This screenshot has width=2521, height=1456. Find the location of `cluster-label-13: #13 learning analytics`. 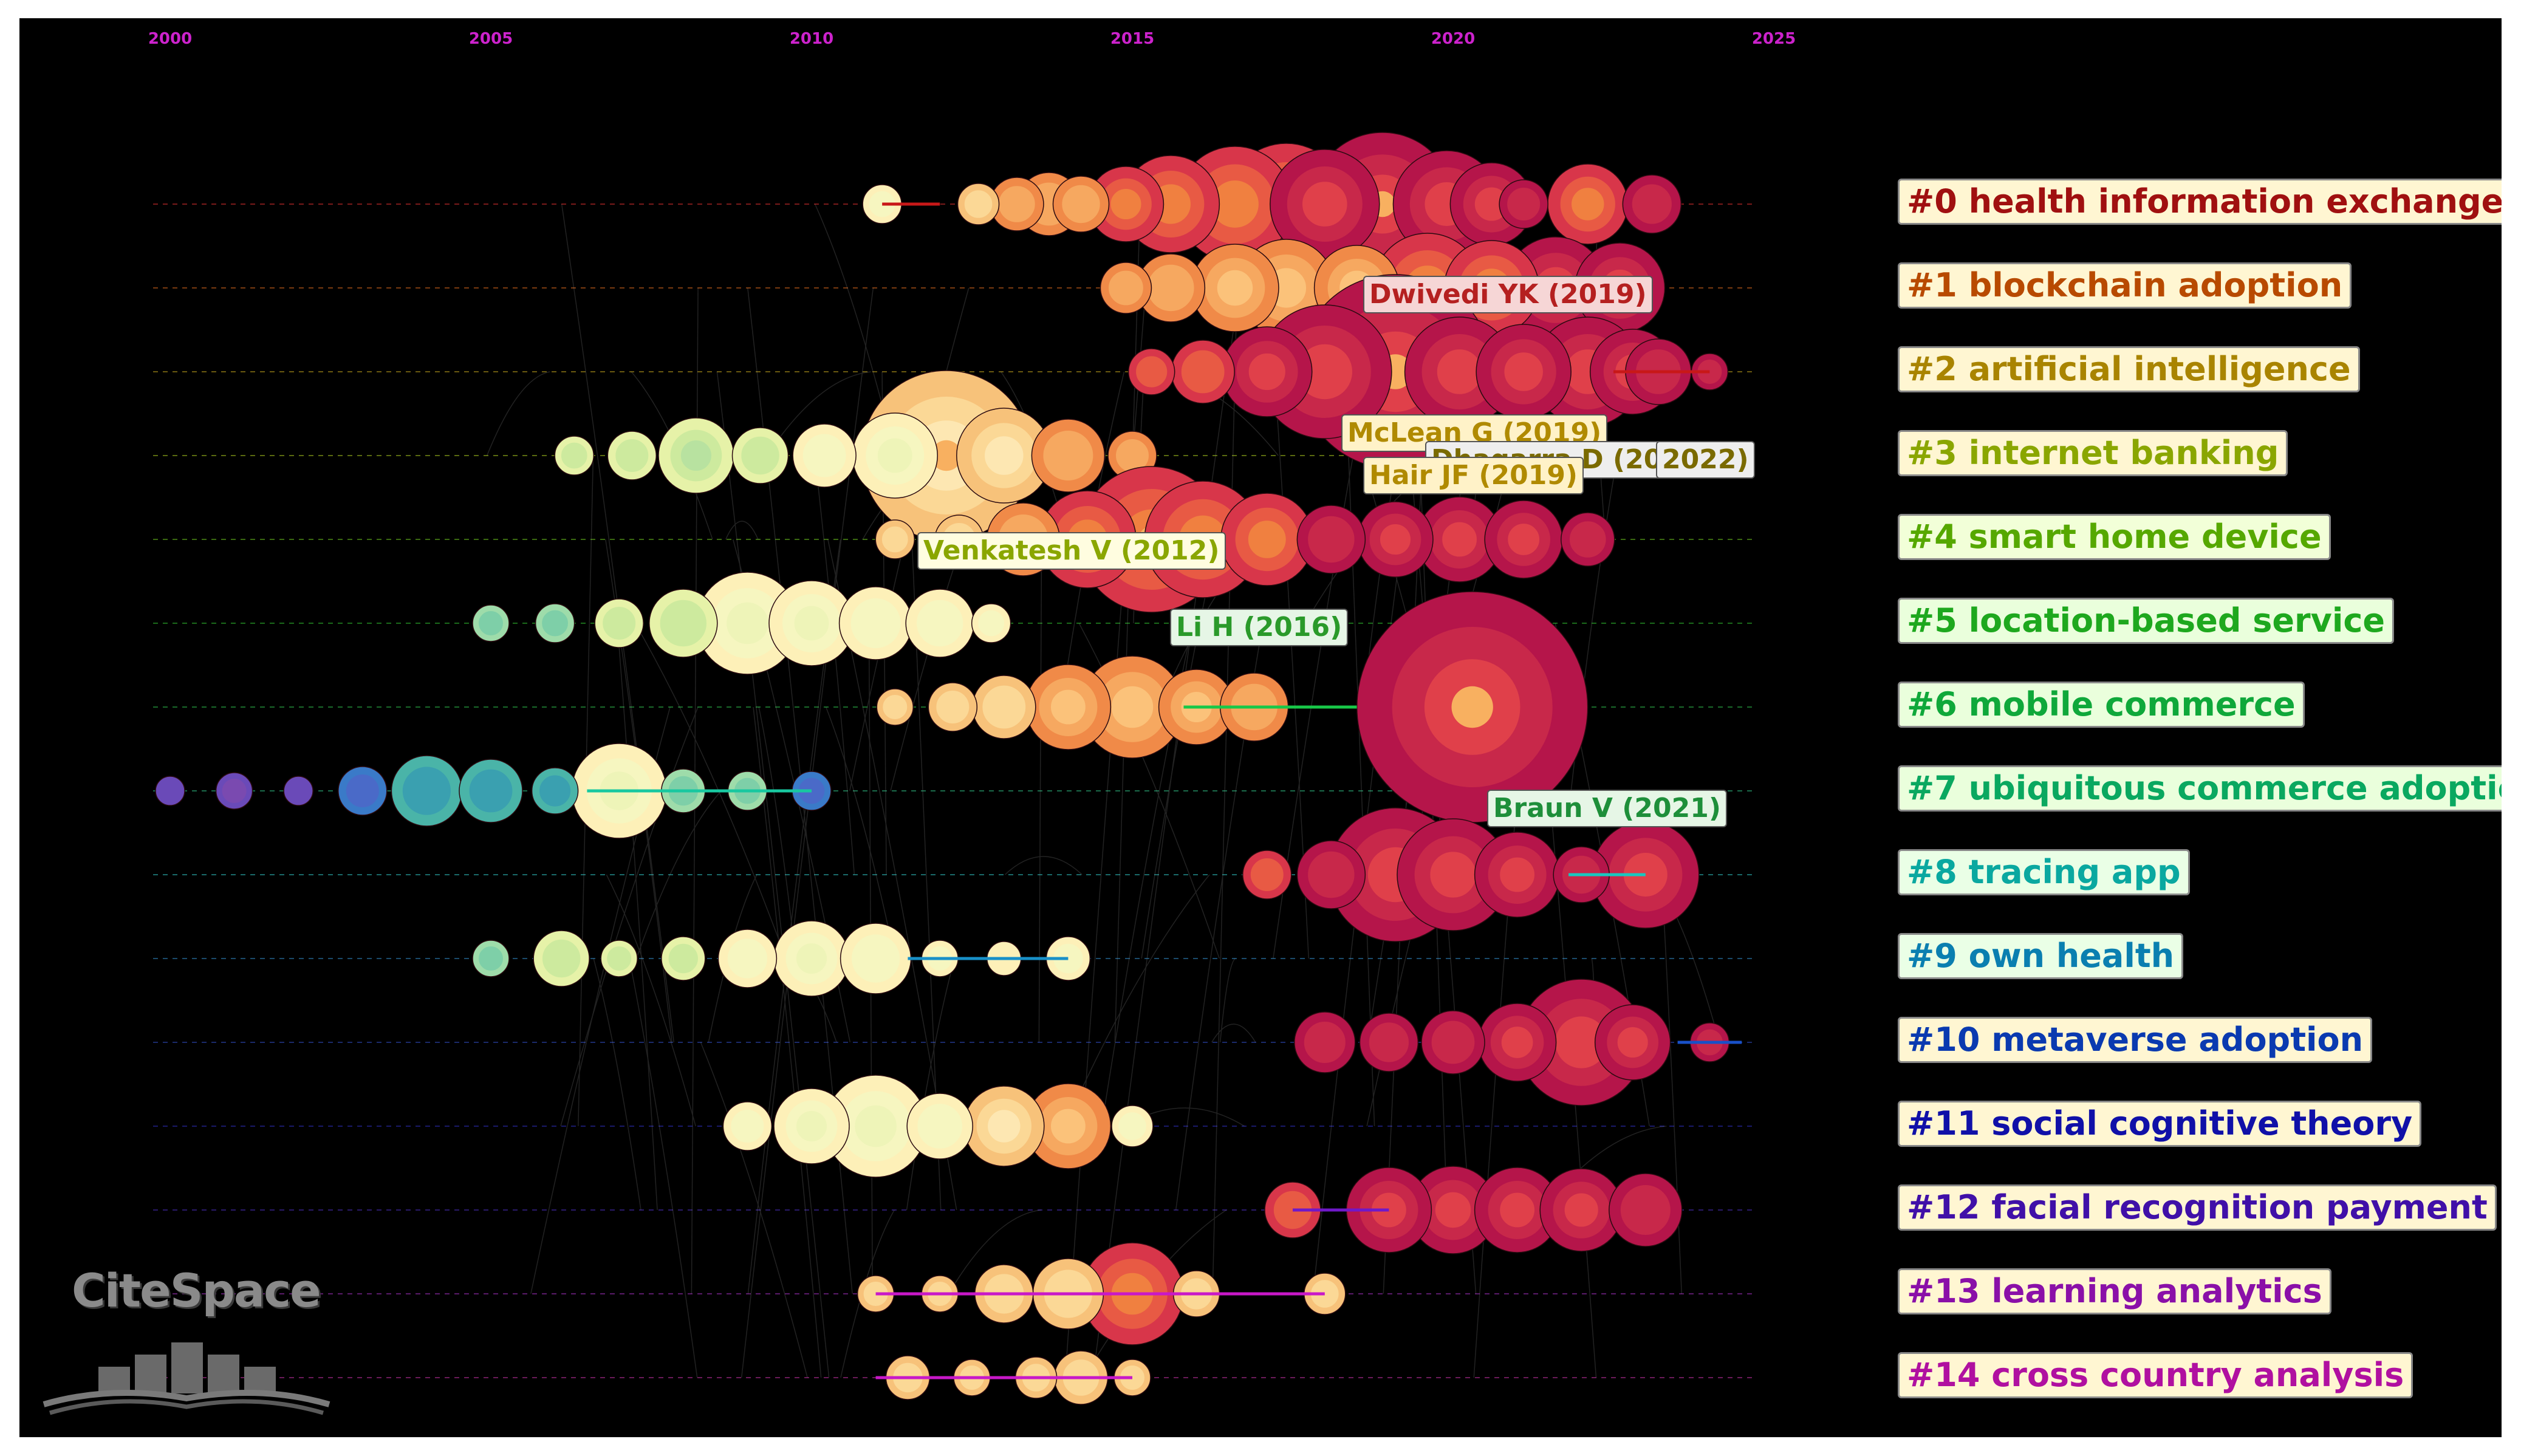

cluster-label-13: #13 learning analytics is located at coordinates (2114, 1291).